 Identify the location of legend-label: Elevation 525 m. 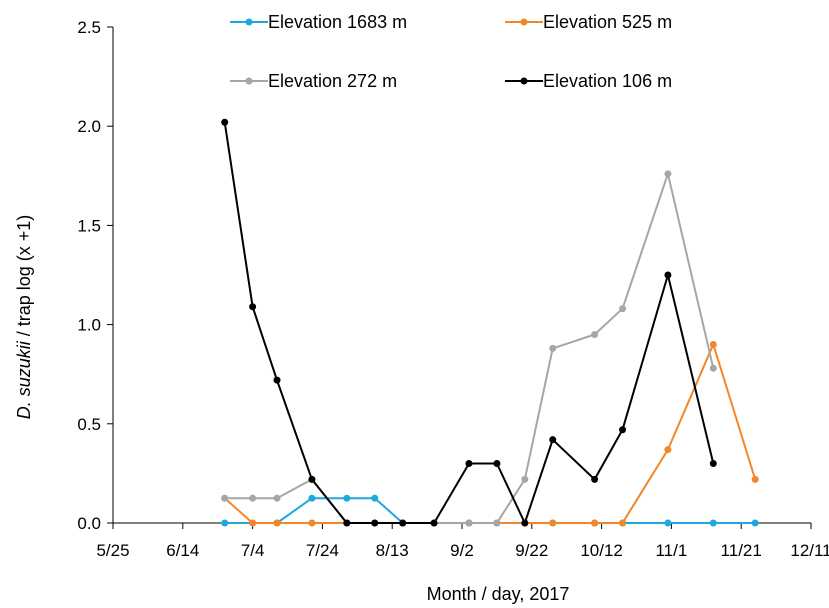
(607, 22).